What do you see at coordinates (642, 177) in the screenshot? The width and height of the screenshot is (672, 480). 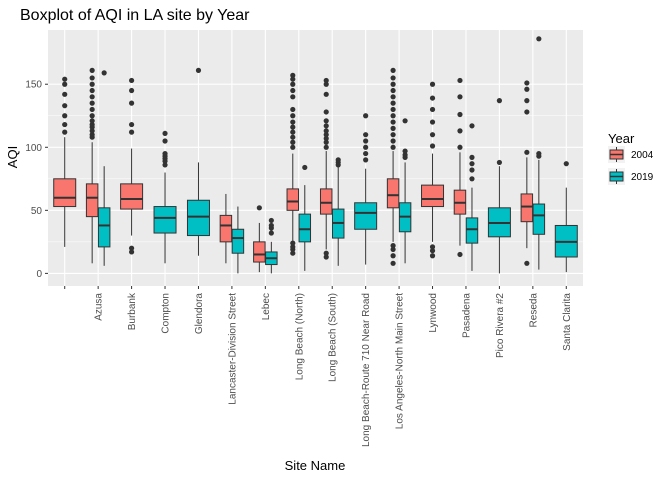 I see `legend-label-2019: 2019` at bounding box center [642, 177].